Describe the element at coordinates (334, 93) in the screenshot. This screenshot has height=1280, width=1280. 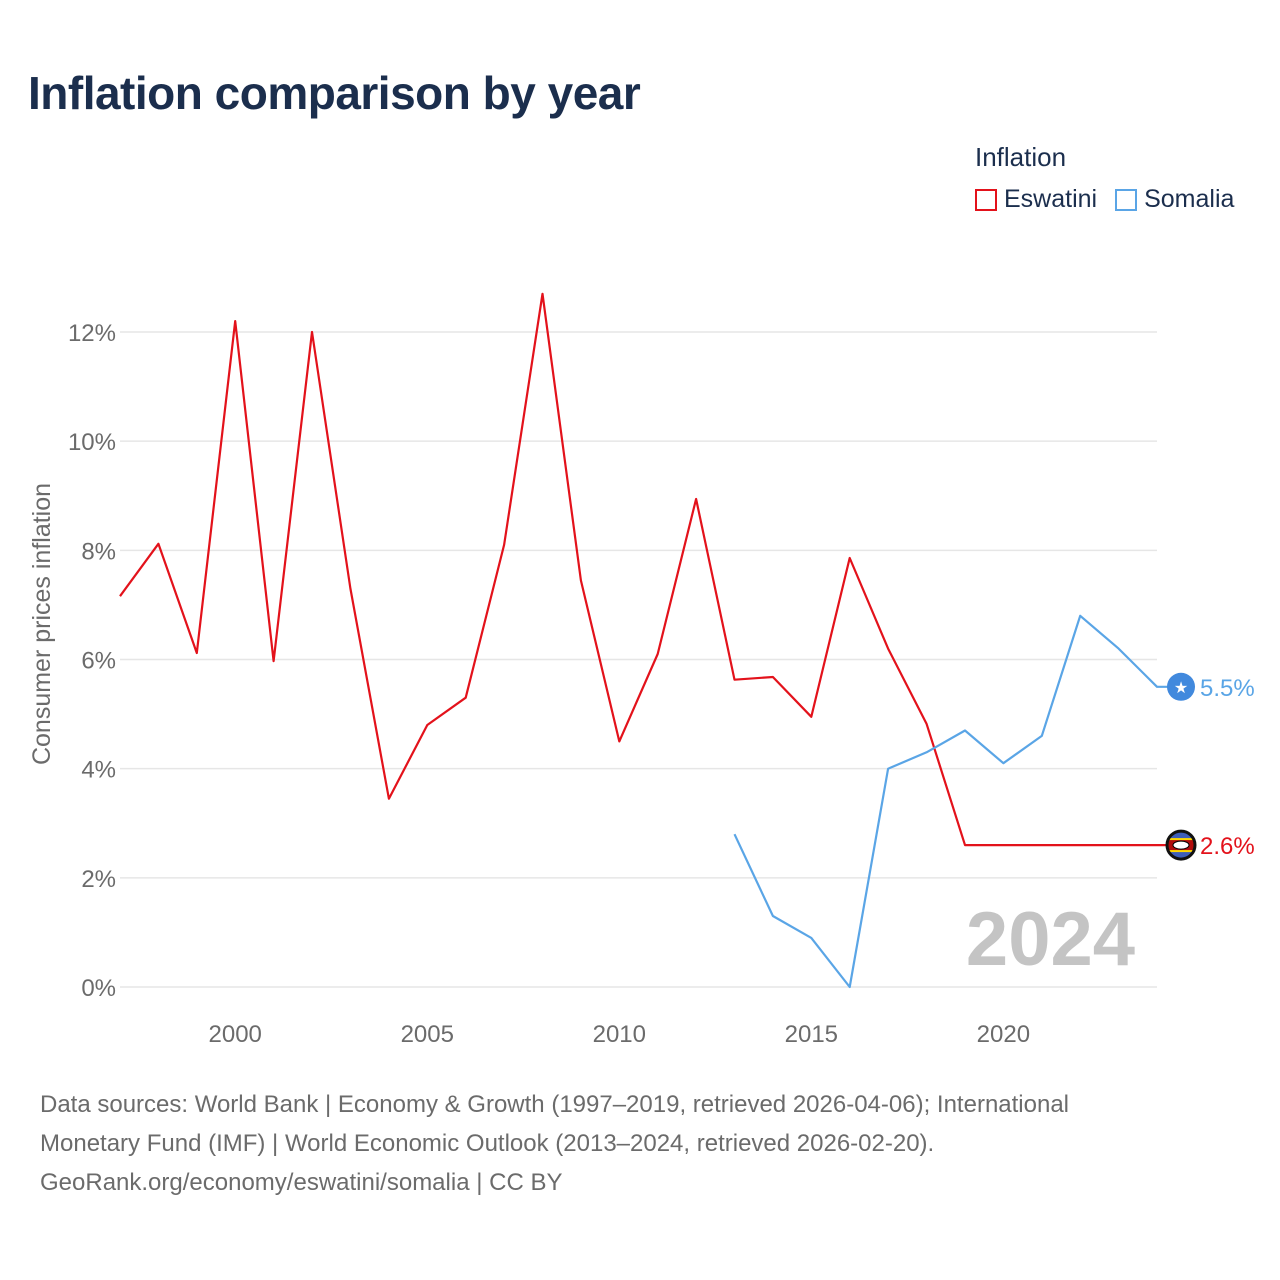
I see `chart-title: Inflation comparison by year` at that location.